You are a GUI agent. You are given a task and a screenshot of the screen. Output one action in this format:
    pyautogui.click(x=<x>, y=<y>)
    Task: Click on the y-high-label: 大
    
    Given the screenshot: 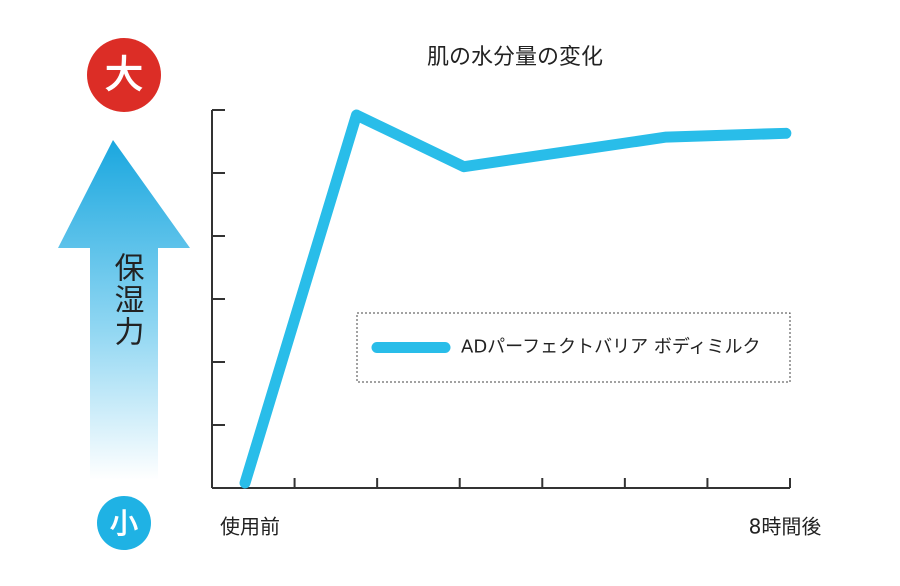 What is the action you would take?
    pyautogui.click(x=124, y=75)
    